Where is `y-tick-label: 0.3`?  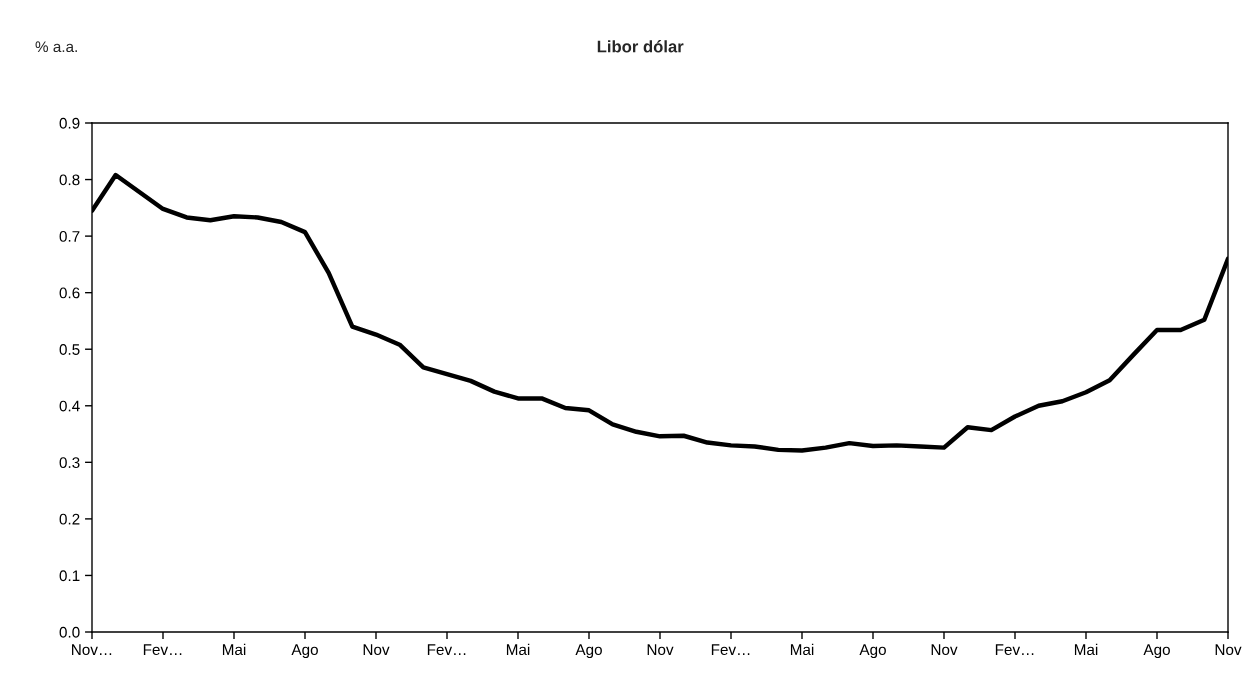
y-tick-label: 0.3 is located at coordinates (69, 463).